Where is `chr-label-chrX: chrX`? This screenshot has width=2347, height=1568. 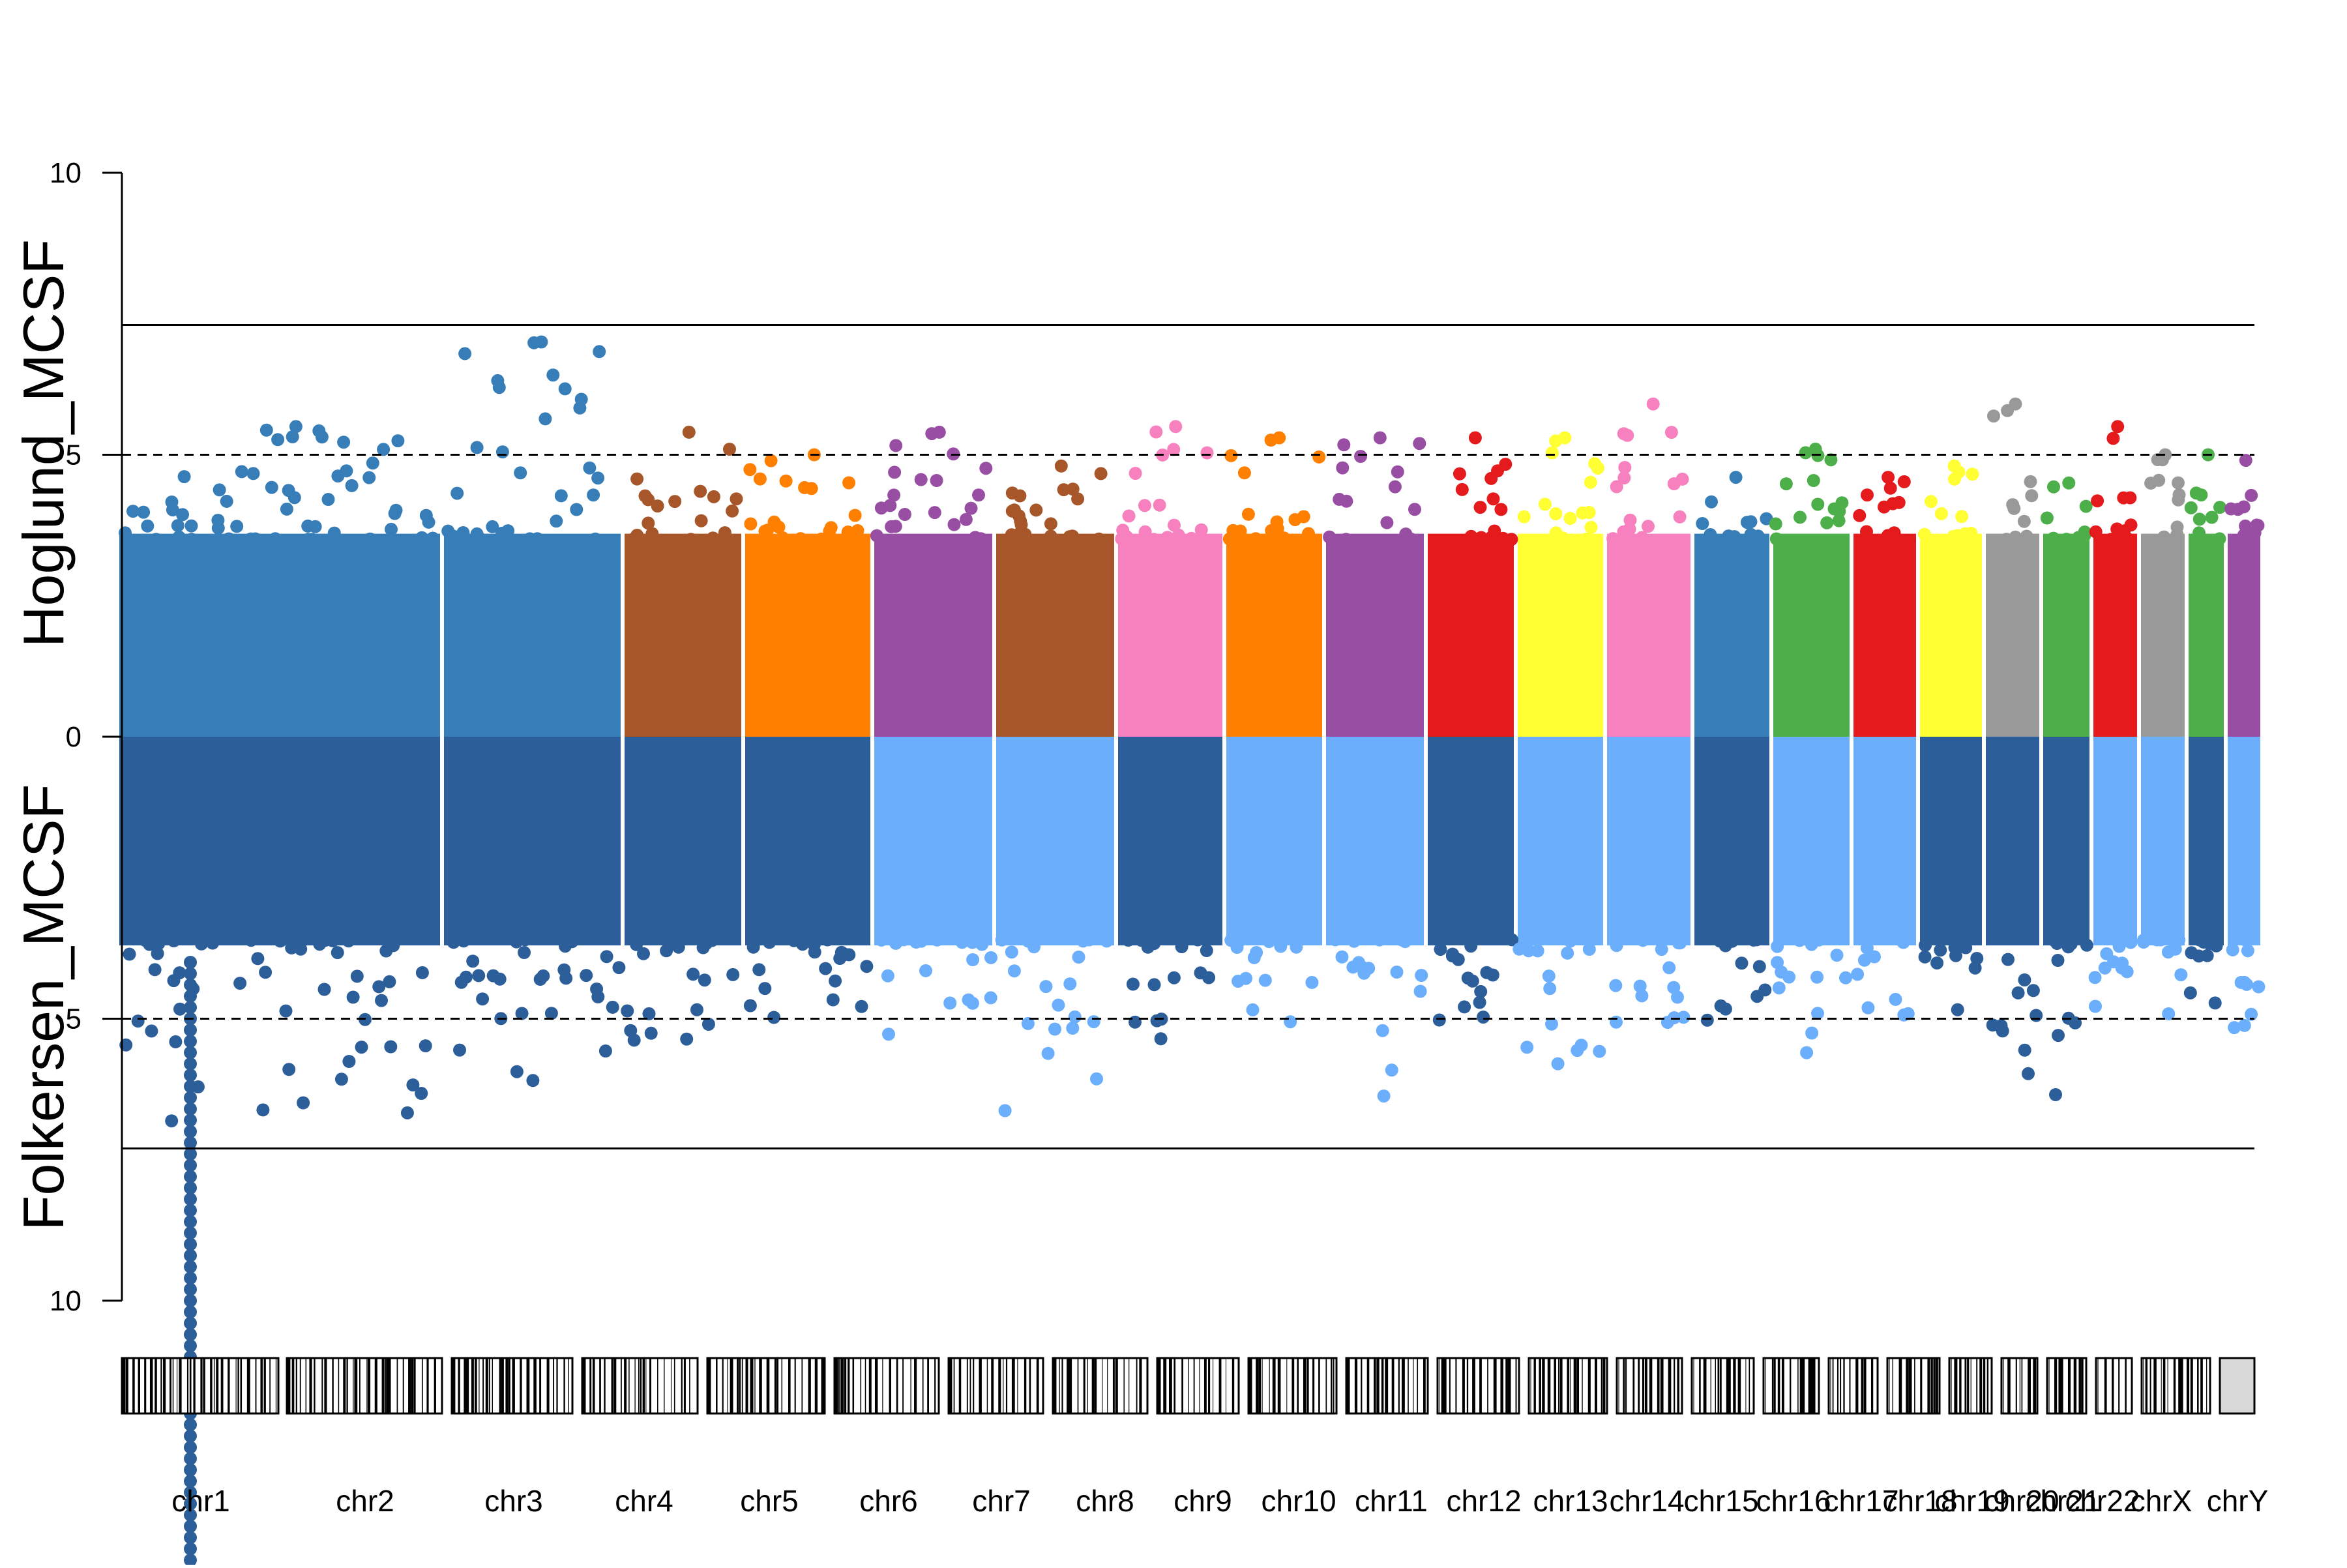 chr-label-chrX: chrX is located at coordinates (2161, 1501).